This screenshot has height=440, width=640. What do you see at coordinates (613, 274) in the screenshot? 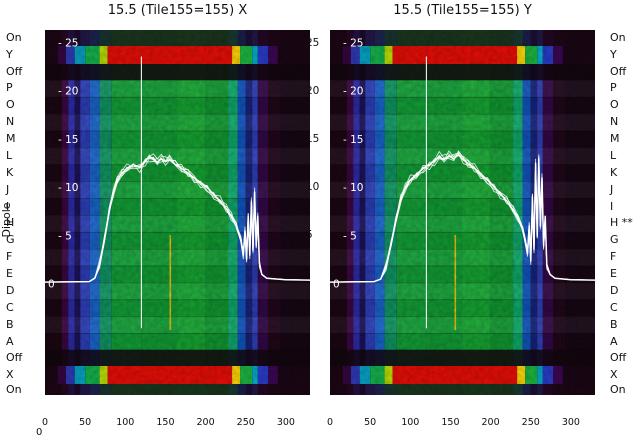
I see `row-label-right-e: E` at bounding box center [613, 274].